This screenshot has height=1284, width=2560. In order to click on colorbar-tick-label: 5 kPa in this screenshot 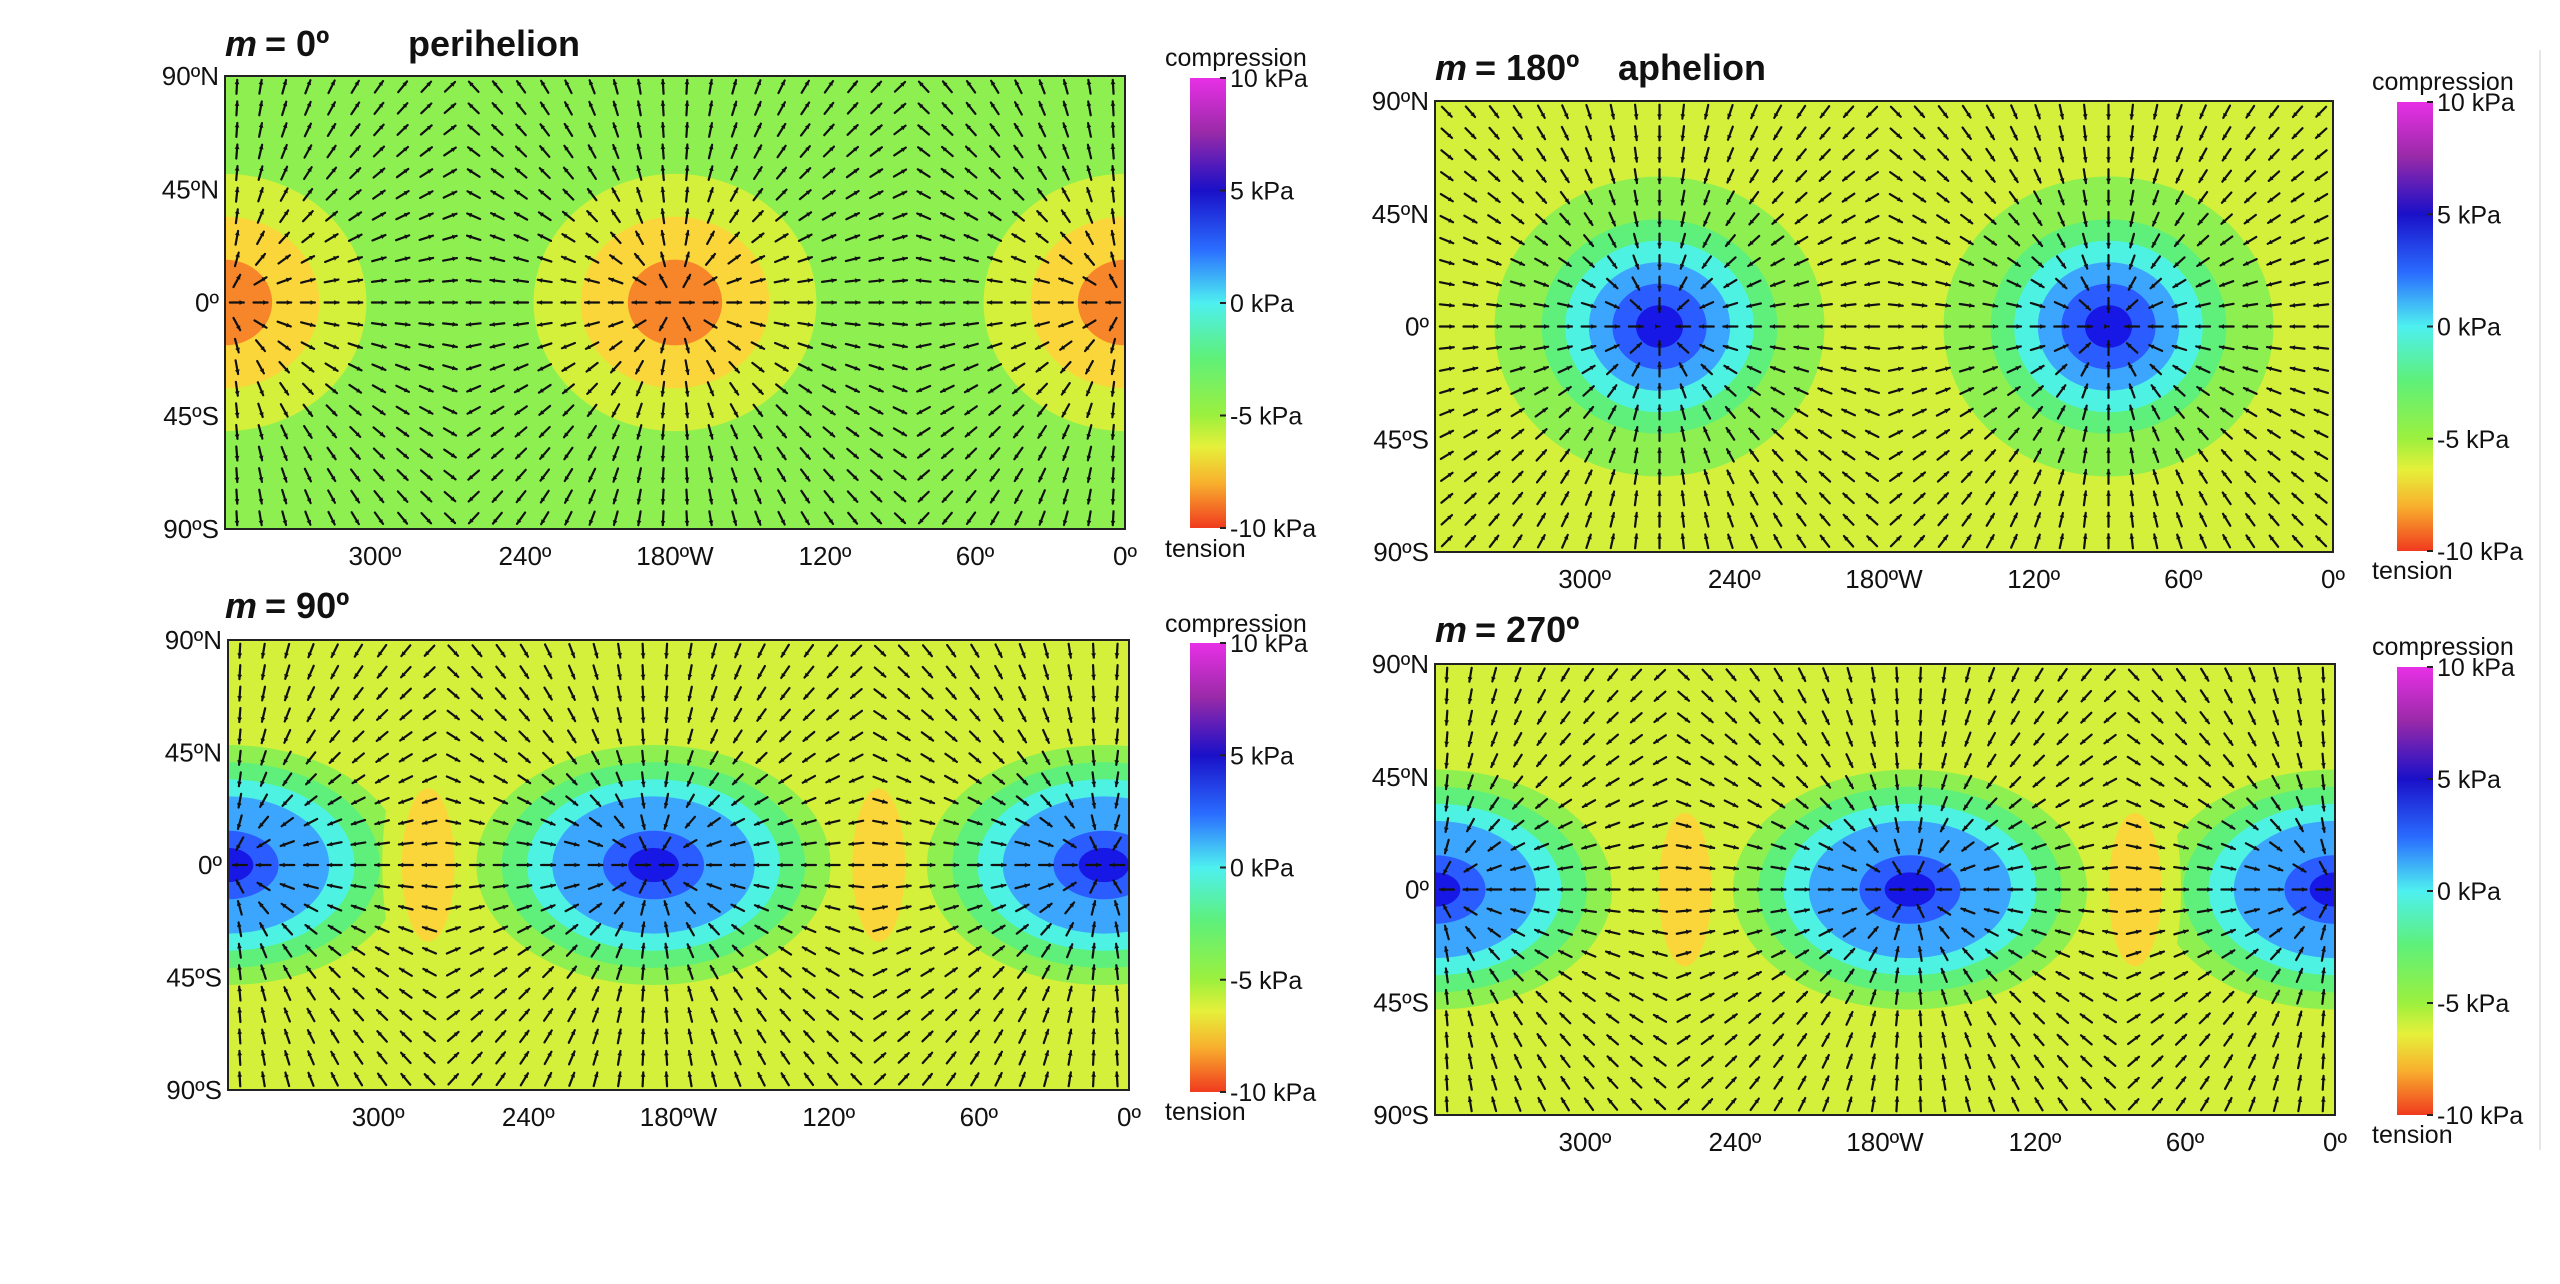, I will do `click(2469, 780)`.